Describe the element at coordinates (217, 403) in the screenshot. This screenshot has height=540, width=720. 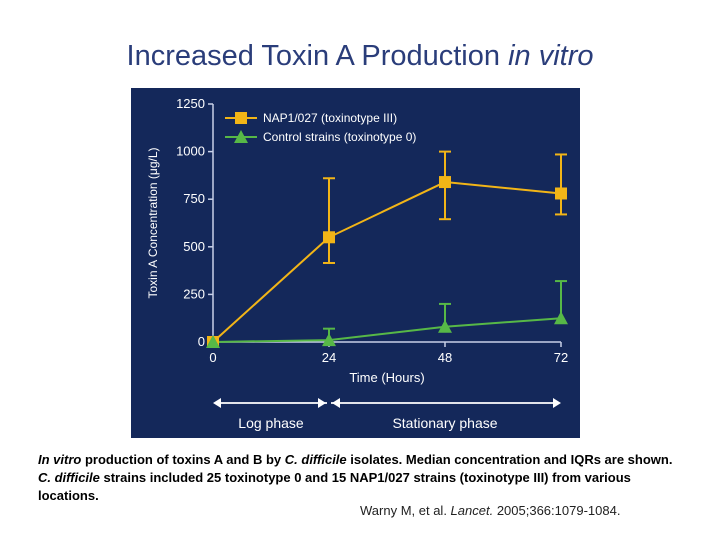
I see `log-phase-arrow-left` at that location.